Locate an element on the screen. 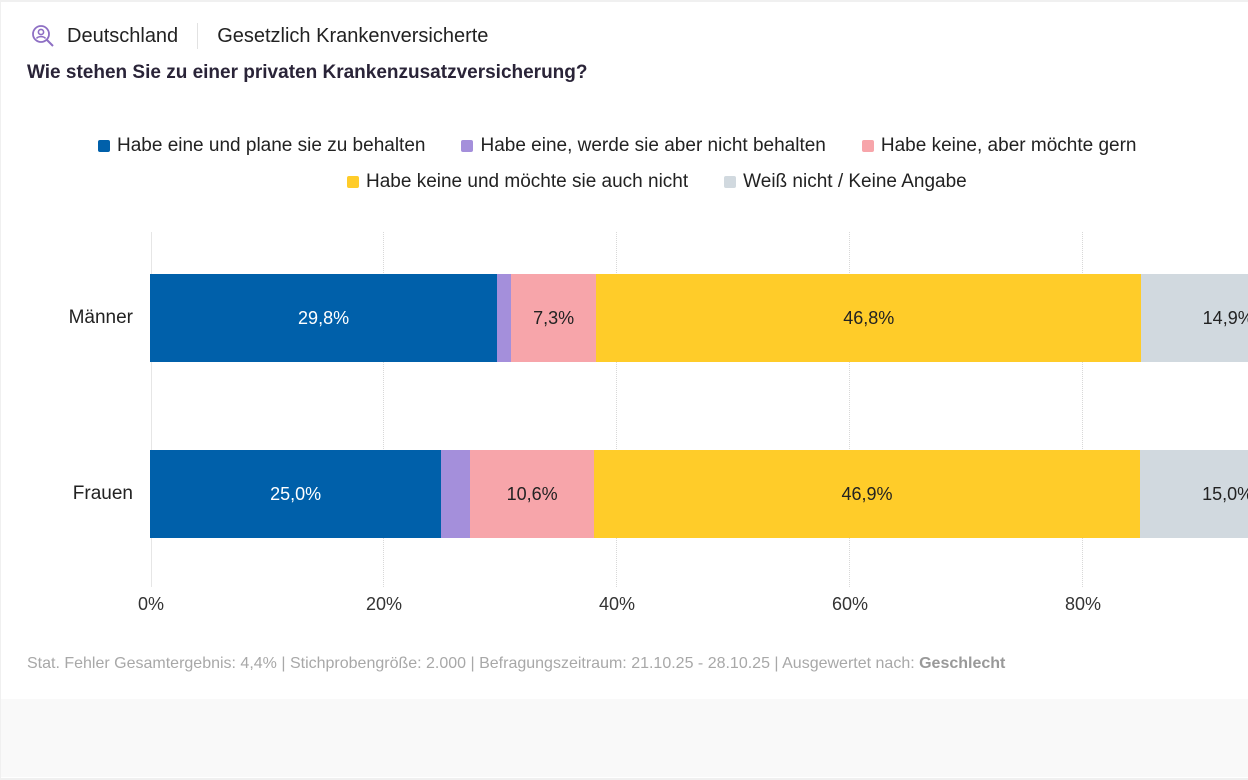  legend-item: Habe keine und möchte sie auch nicht is located at coordinates (517, 182).